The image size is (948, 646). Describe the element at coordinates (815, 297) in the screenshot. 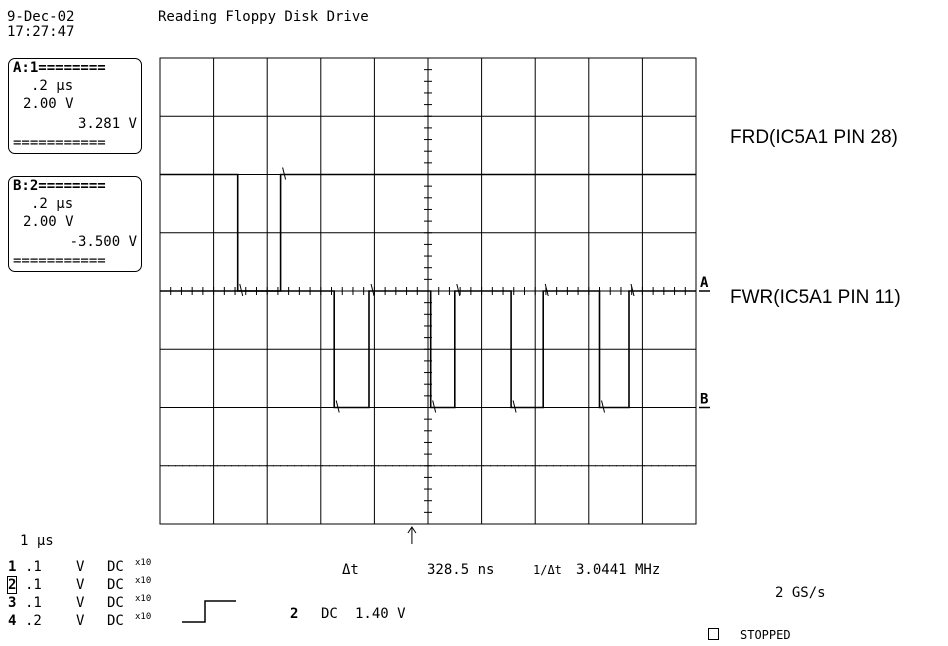

I see `signal-label-fwr: FWR(IC5A1 PIN 11)` at that location.